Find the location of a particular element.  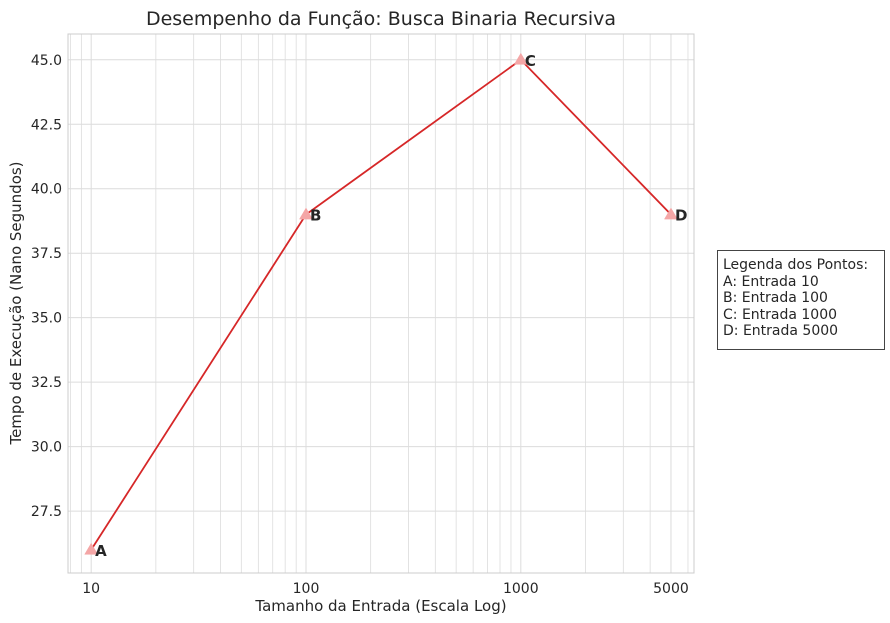

legend-entry-a: A: Entrada 10 is located at coordinates (771, 281).